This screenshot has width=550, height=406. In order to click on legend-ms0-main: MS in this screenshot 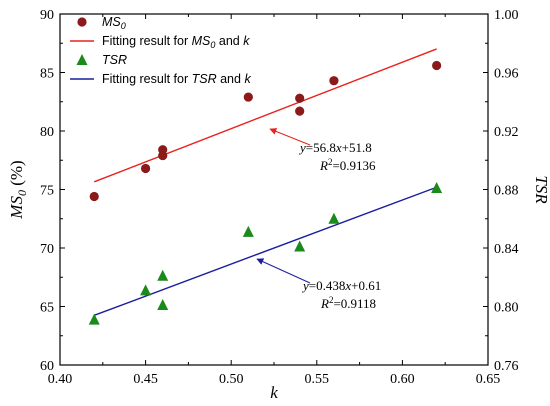, I will do `click(111, 22)`.